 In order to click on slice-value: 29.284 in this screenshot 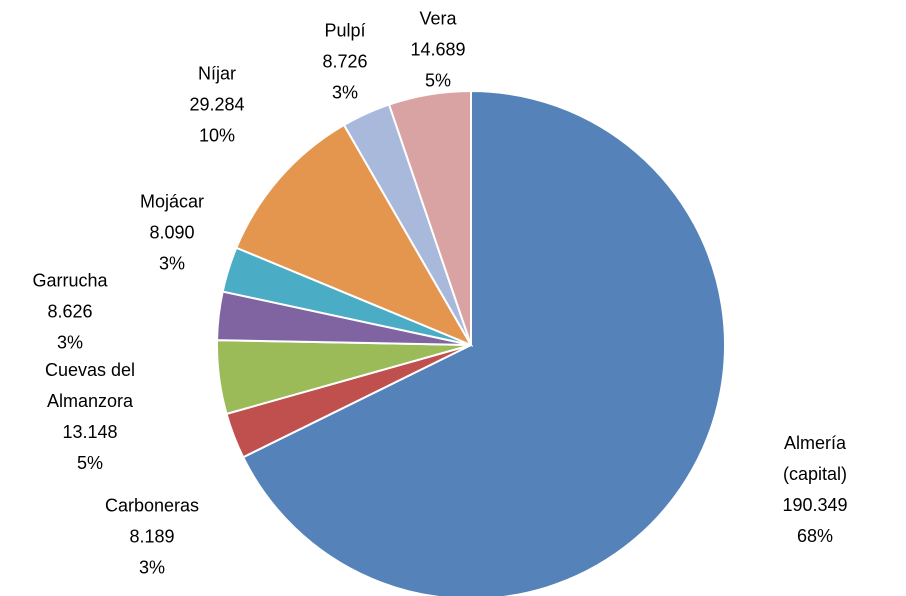, I will do `click(217, 104)`.